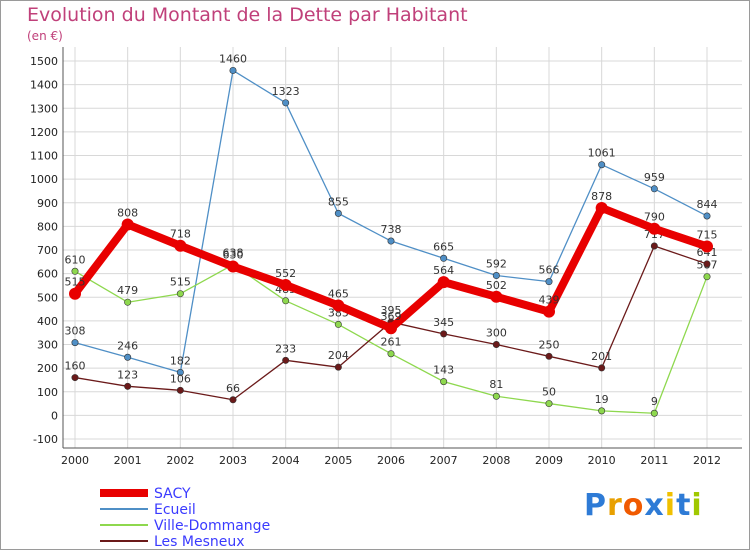 This screenshot has width=750, height=550. What do you see at coordinates (285, 273) in the screenshot?
I see `data-label: 552` at bounding box center [285, 273].